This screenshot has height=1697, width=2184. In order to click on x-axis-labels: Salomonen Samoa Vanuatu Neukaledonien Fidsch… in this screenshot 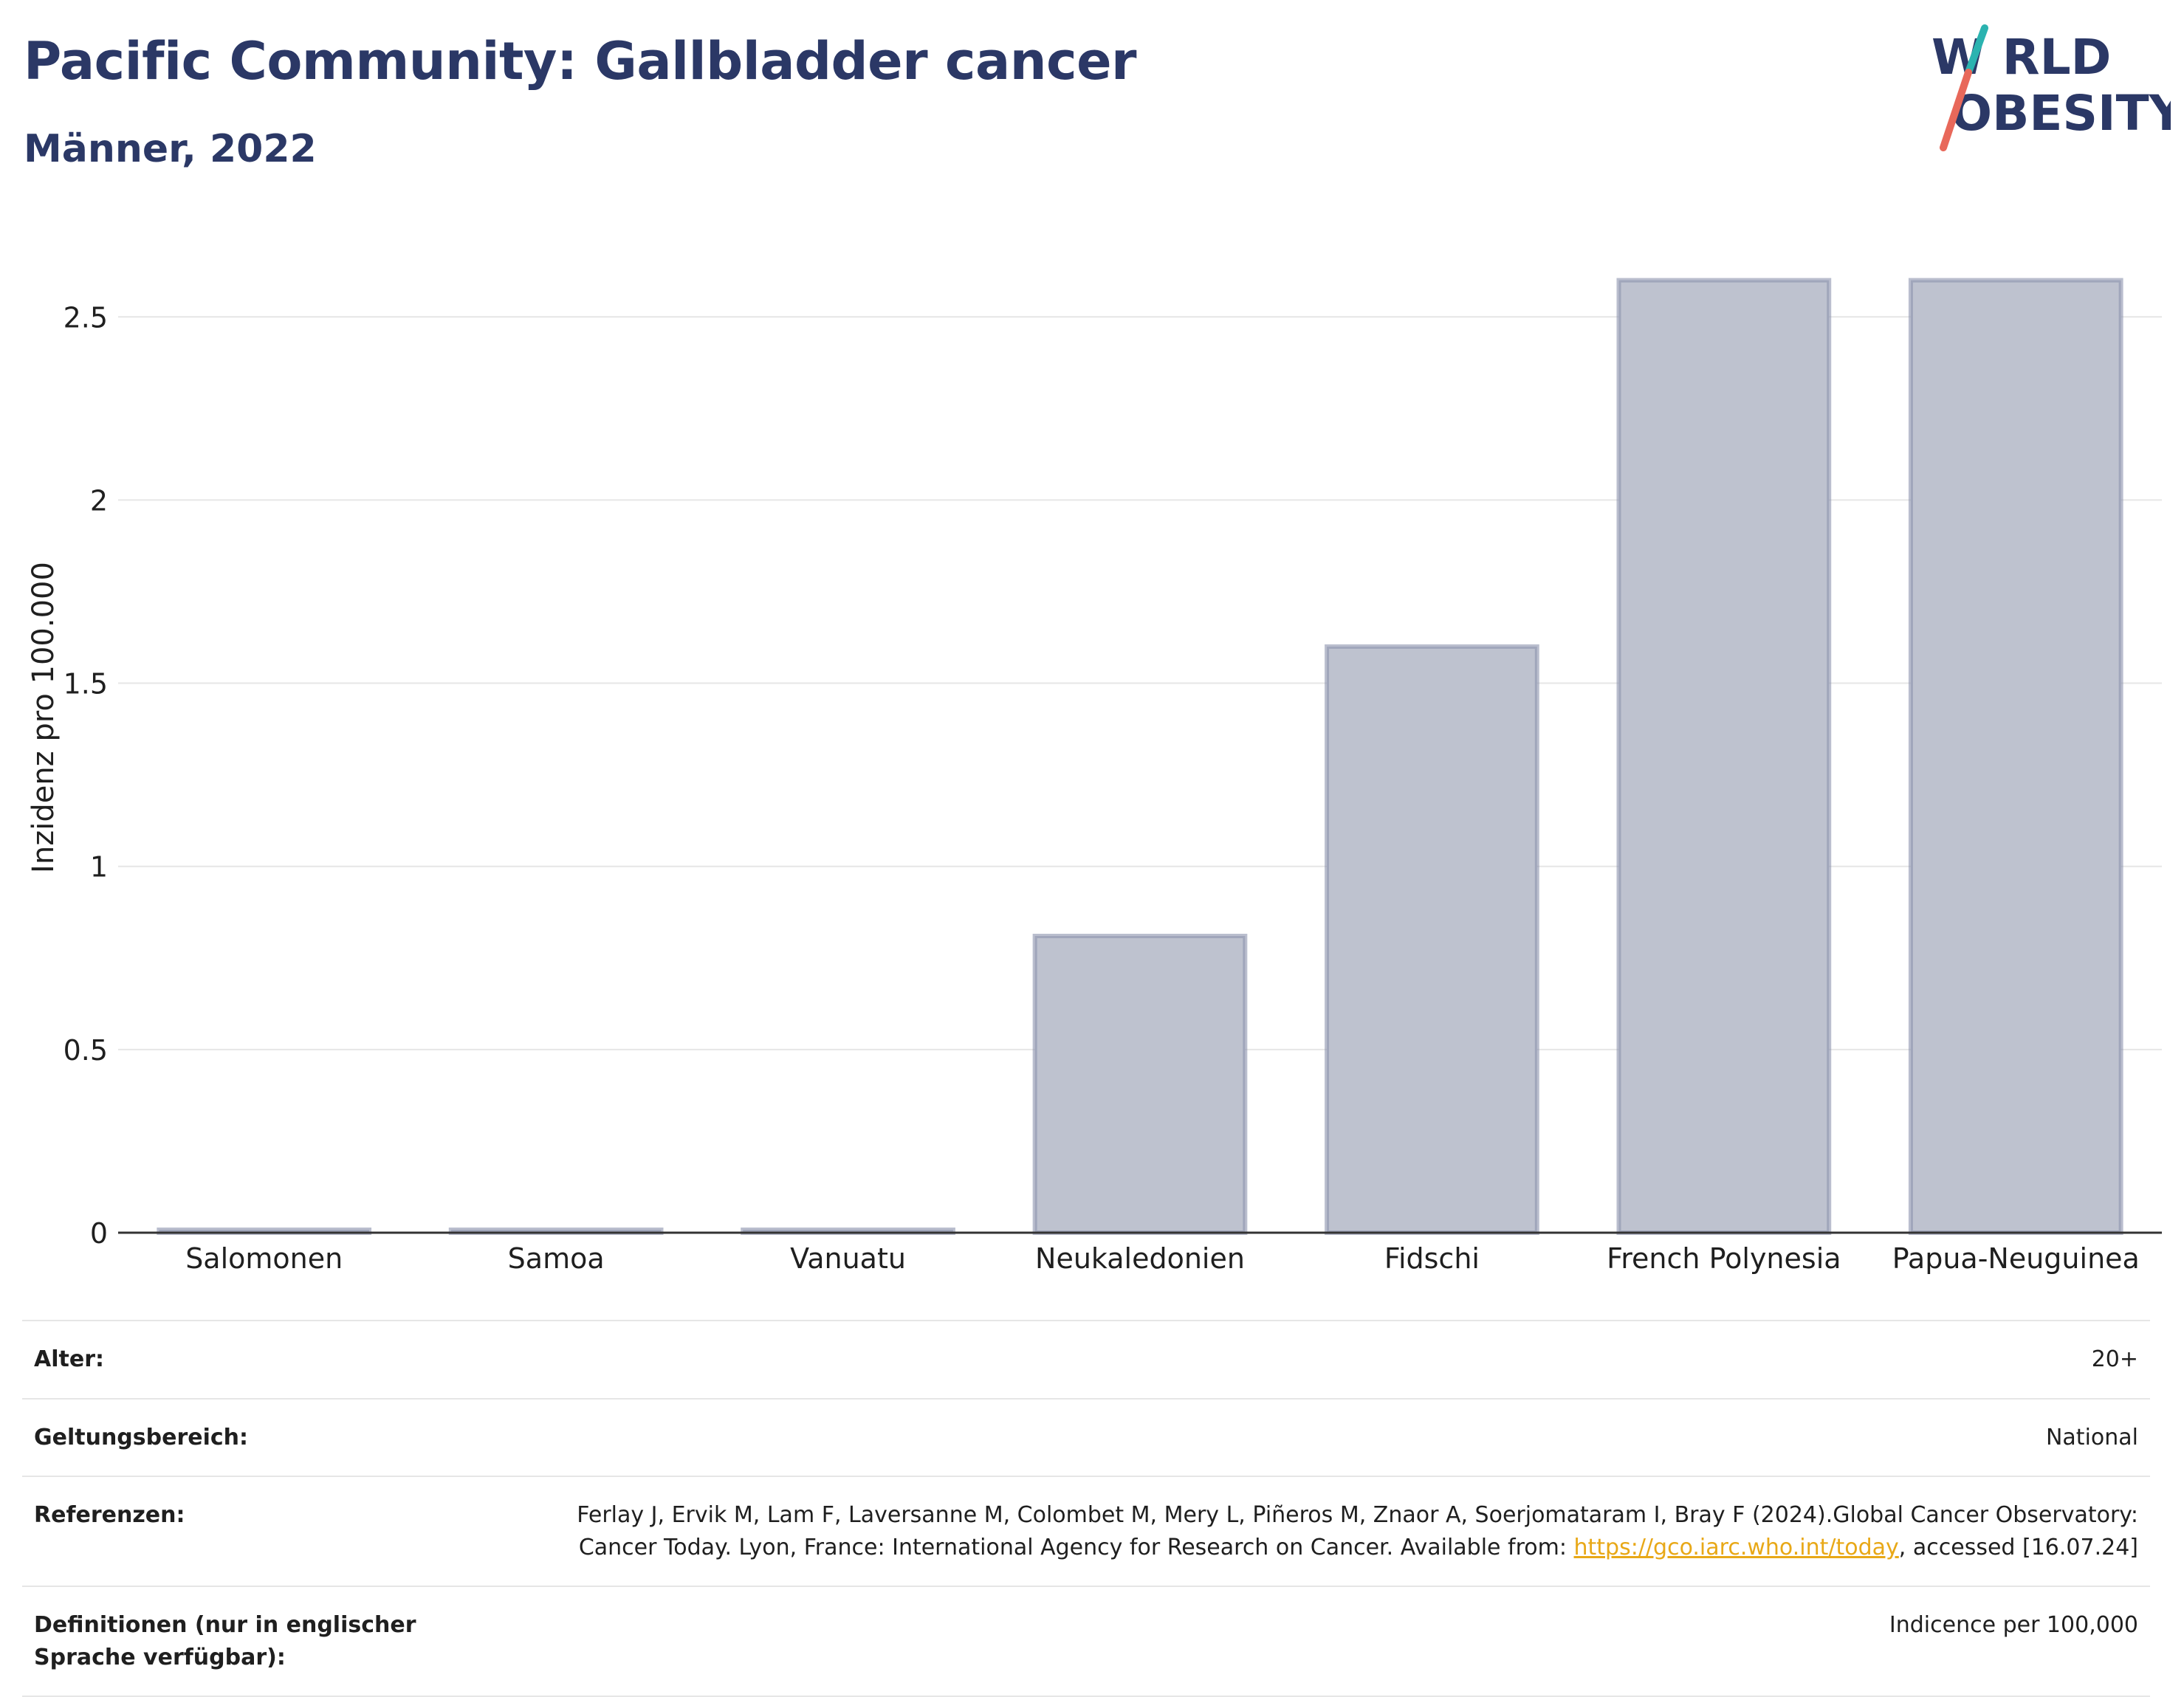, I will do `click(1162, 1258)`.